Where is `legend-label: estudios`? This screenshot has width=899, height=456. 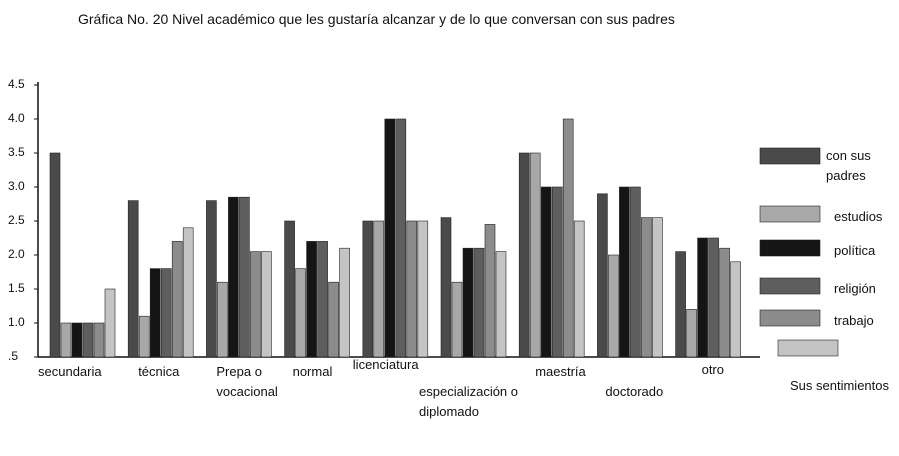
legend-label: estudios is located at coordinates (858, 216).